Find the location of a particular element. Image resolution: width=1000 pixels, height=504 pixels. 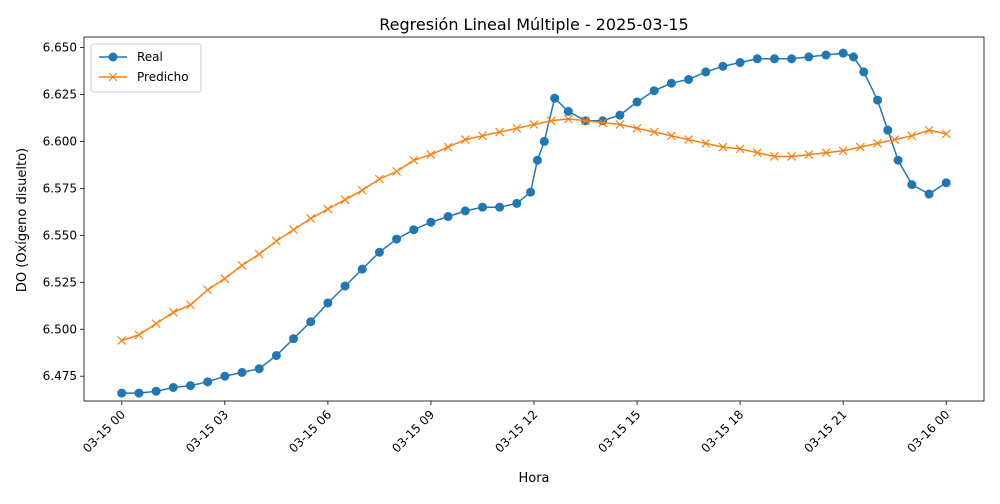

y-tick-label: 6.500 is located at coordinates (60, 329).